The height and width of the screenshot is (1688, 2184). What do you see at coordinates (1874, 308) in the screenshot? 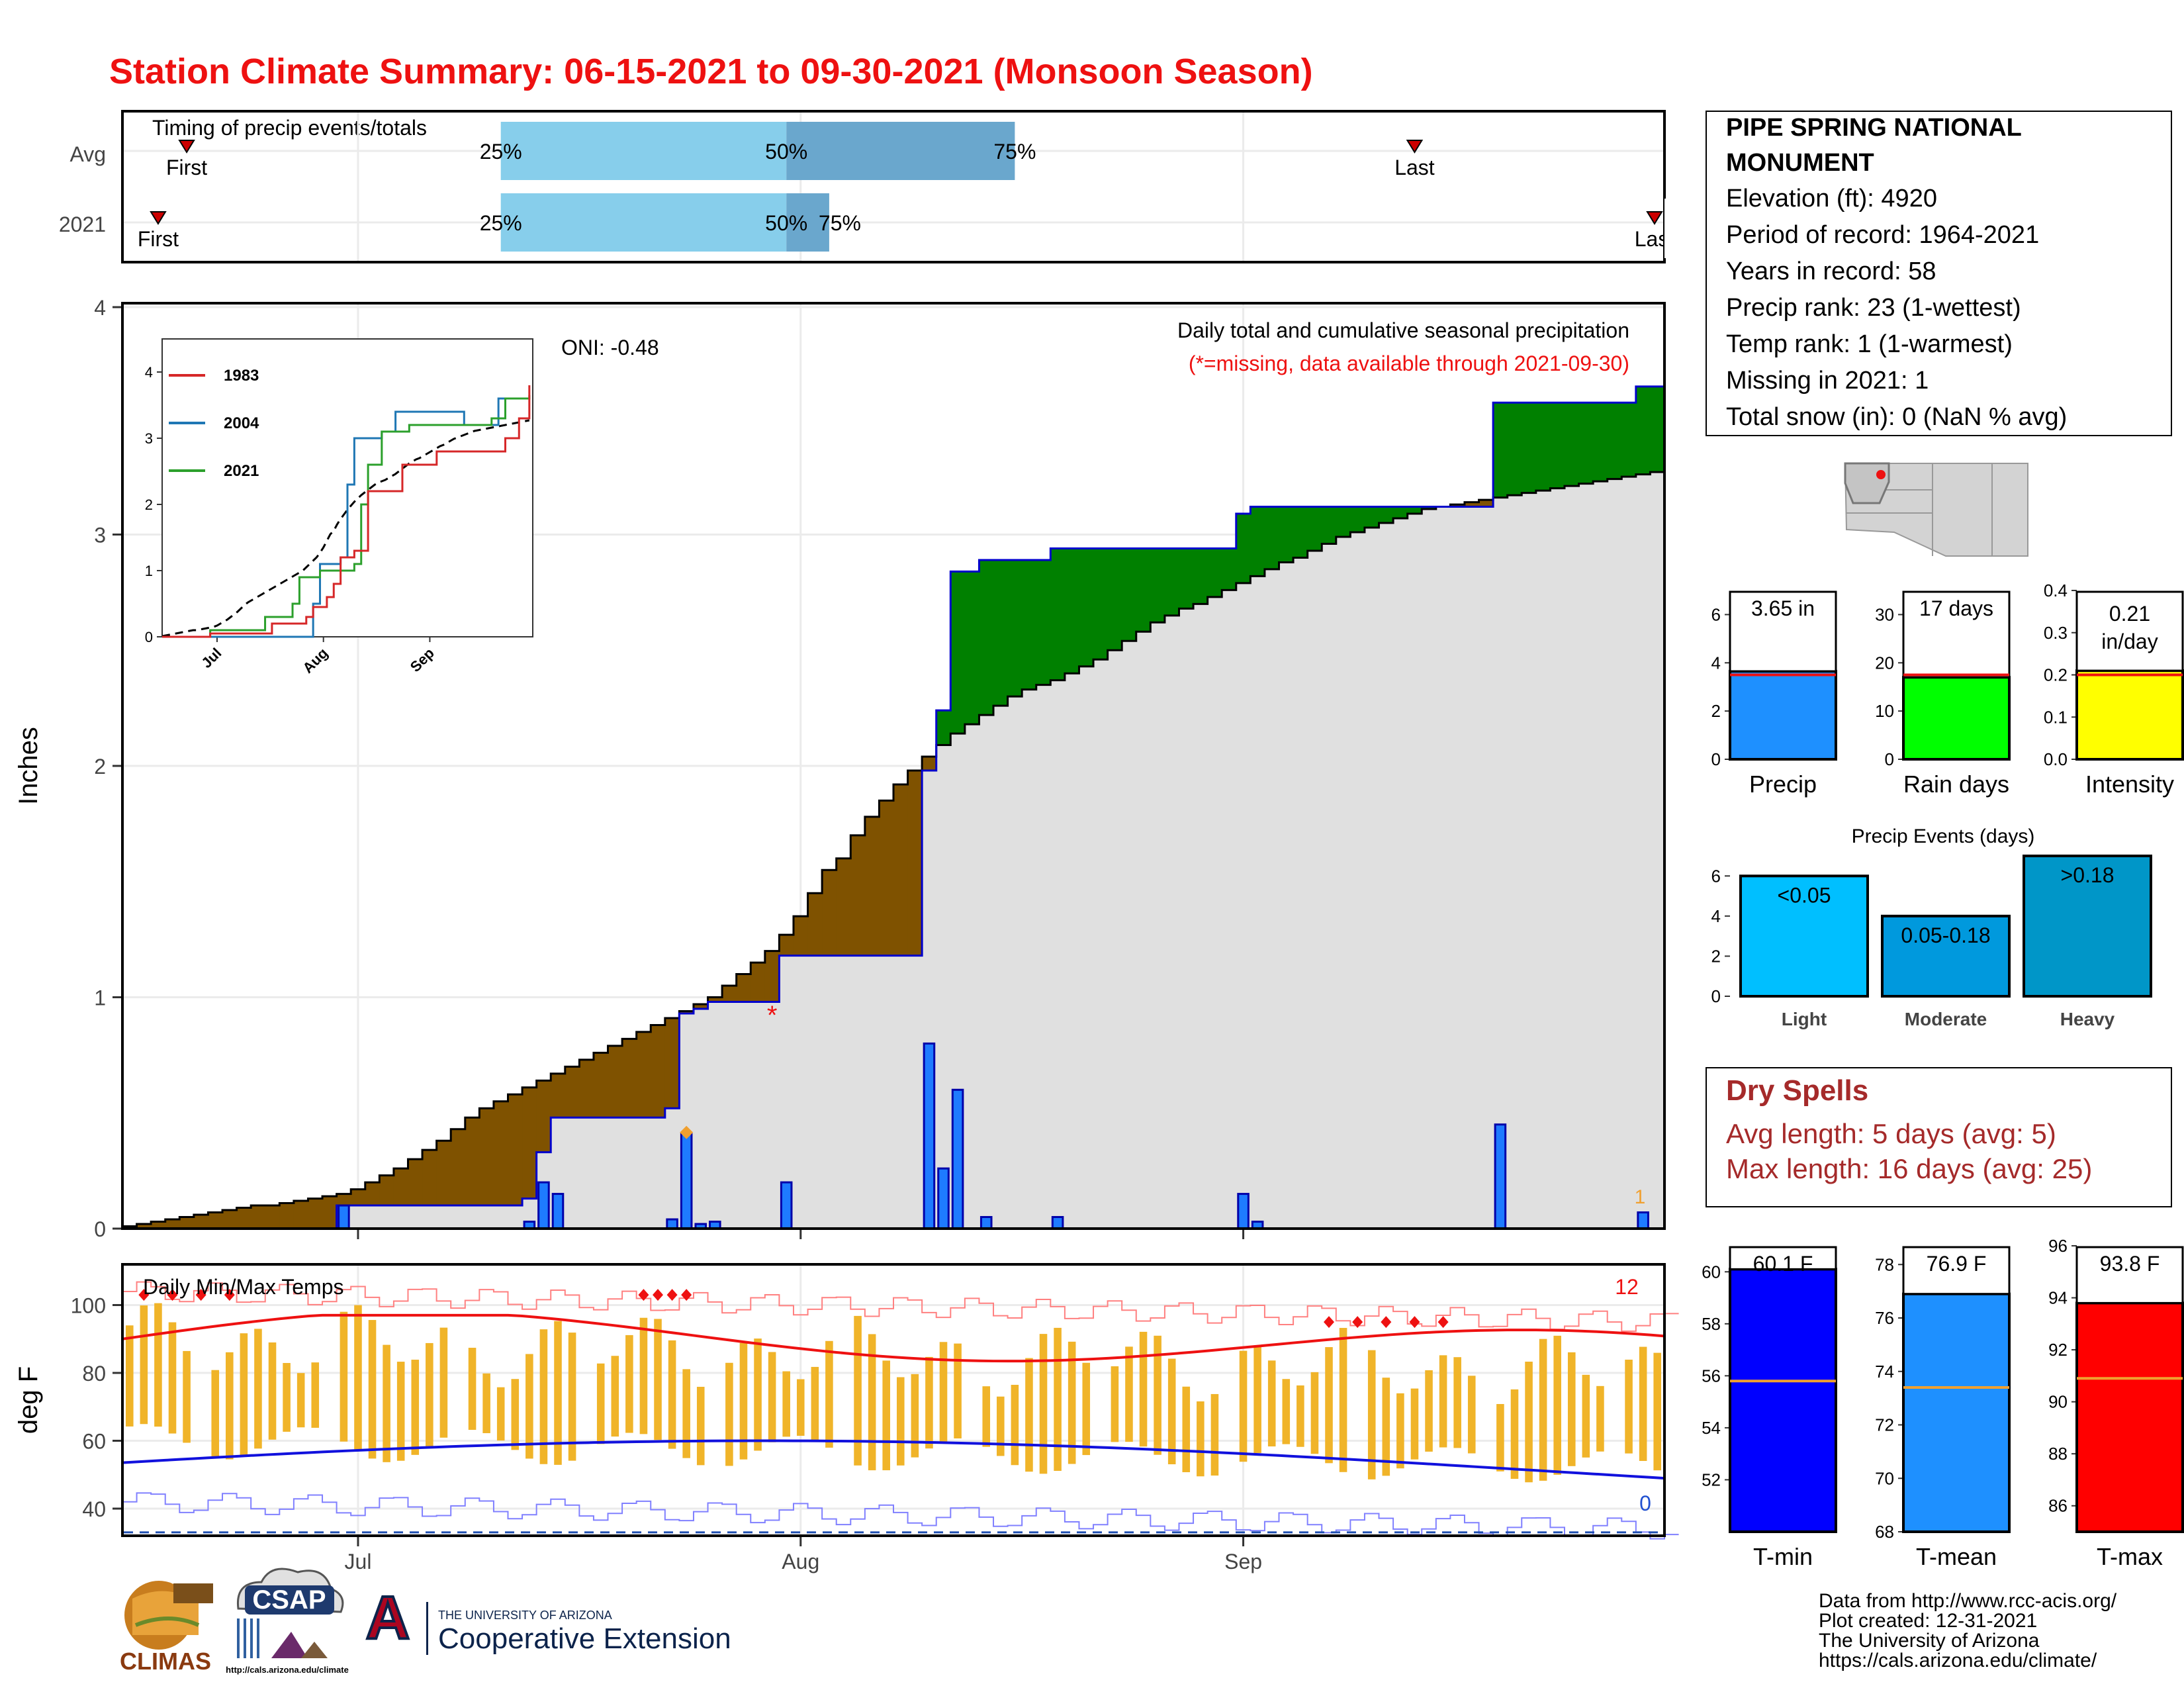
I see `station-precip-rank: Precip rank: 23 (1-wettest)` at bounding box center [1874, 308].